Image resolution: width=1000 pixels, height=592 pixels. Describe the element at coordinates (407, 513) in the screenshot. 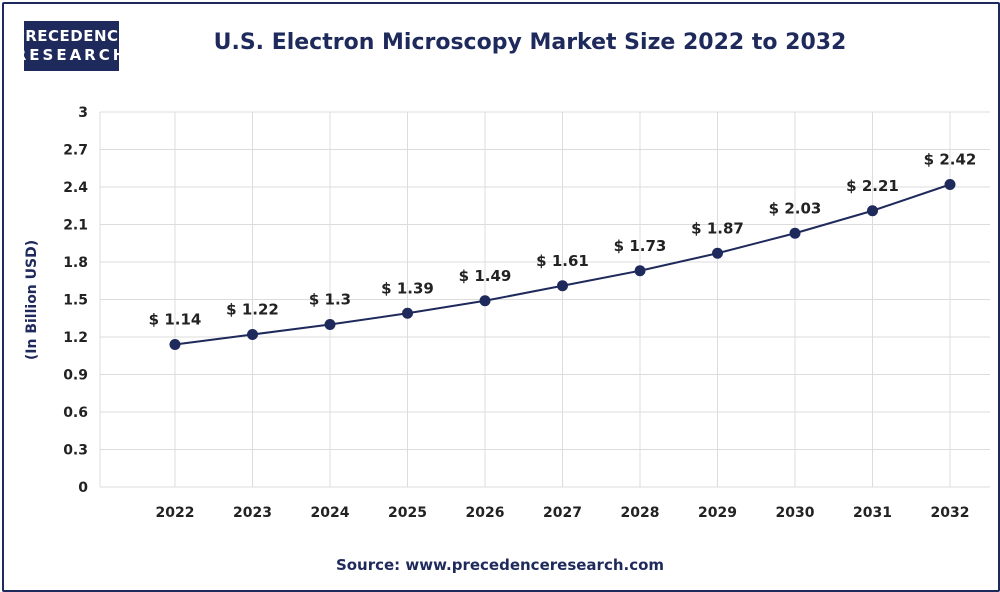

I see `x-tick-label: 2025` at that location.